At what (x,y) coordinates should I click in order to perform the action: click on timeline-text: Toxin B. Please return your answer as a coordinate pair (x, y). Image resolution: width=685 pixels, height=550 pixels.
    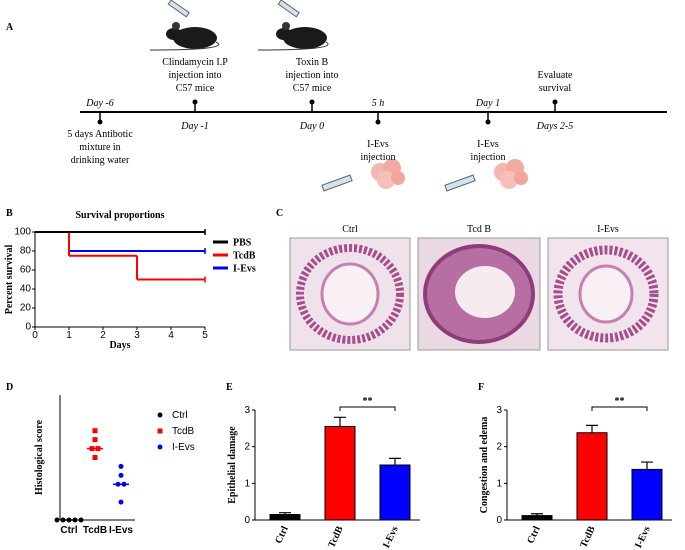
    Looking at the image, I should click on (312, 62).